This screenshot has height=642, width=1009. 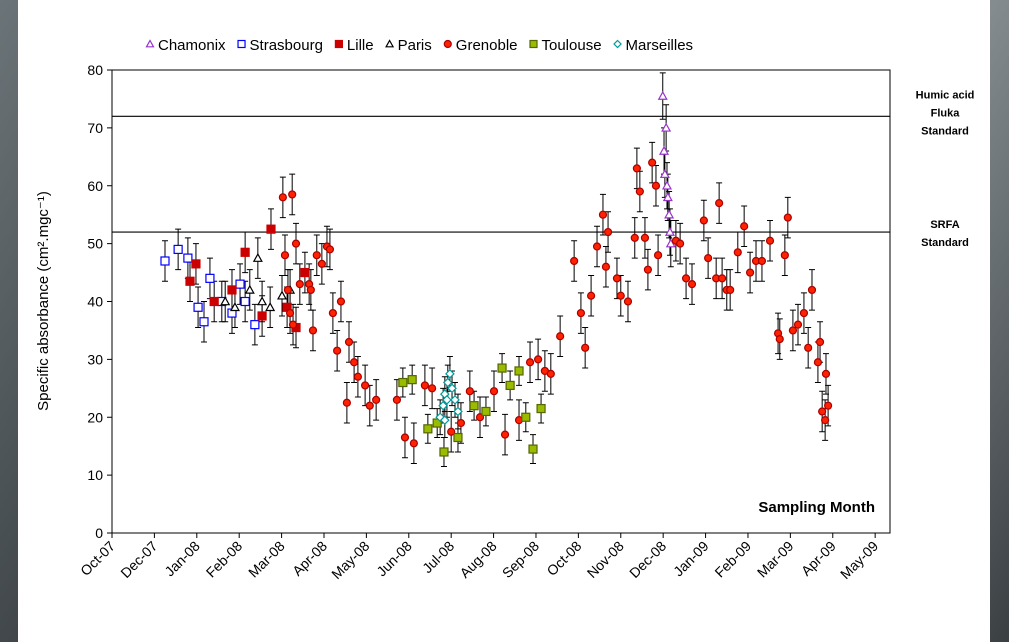 What do you see at coordinates (95, 302) in the screenshot?
I see `y-tick-label: 40` at bounding box center [95, 302].